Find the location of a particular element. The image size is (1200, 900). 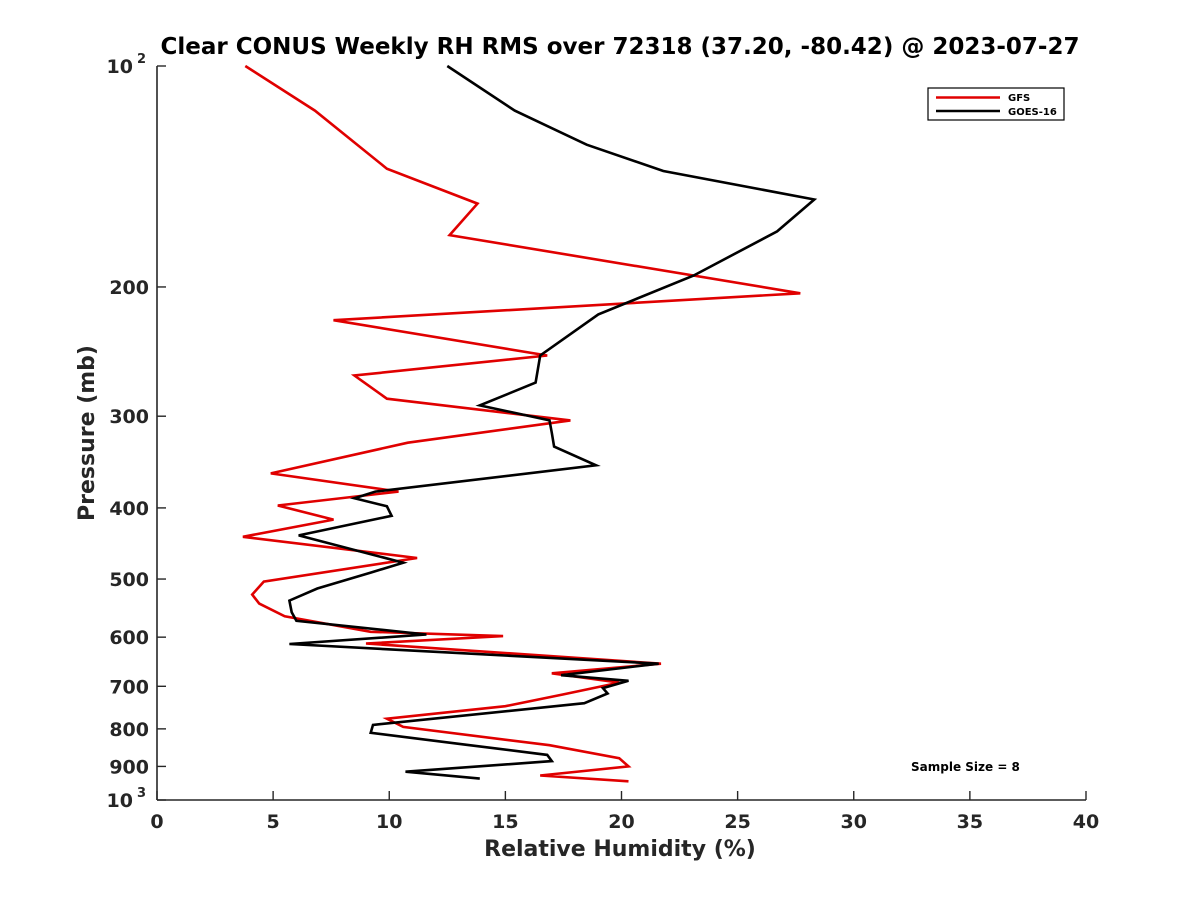

y-tick-label: 300 is located at coordinates (129, 417).